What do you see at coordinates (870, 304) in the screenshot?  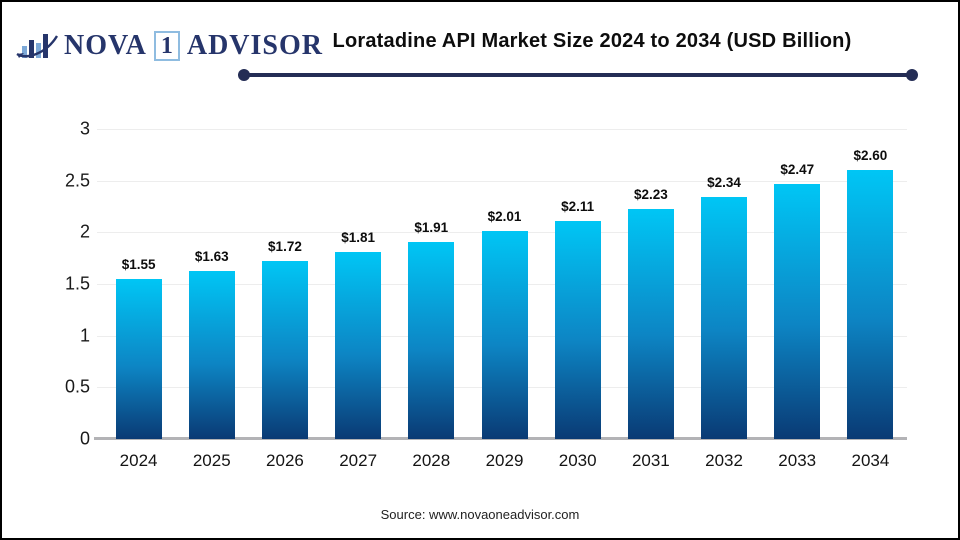 I see `bar-2034` at bounding box center [870, 304].